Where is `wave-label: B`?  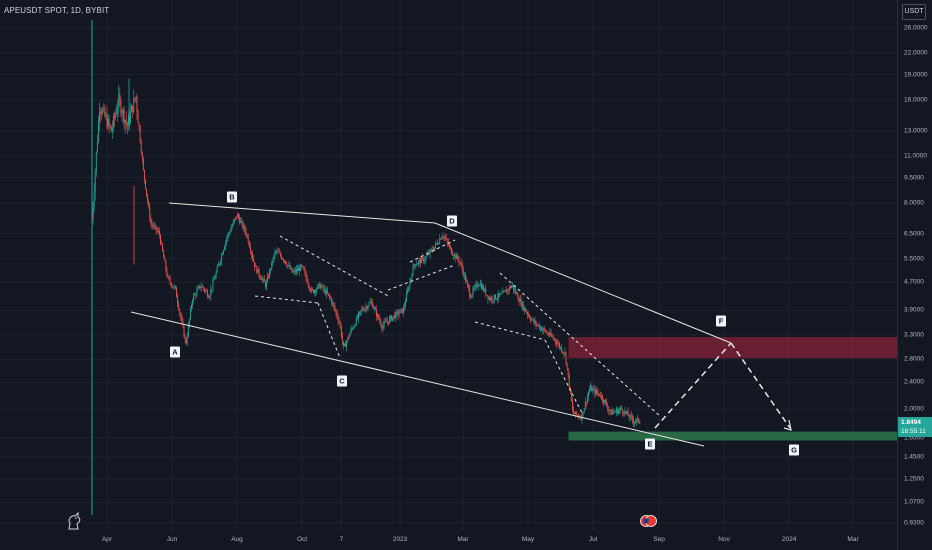
wave-label: B is located at coordinates (232, 197).